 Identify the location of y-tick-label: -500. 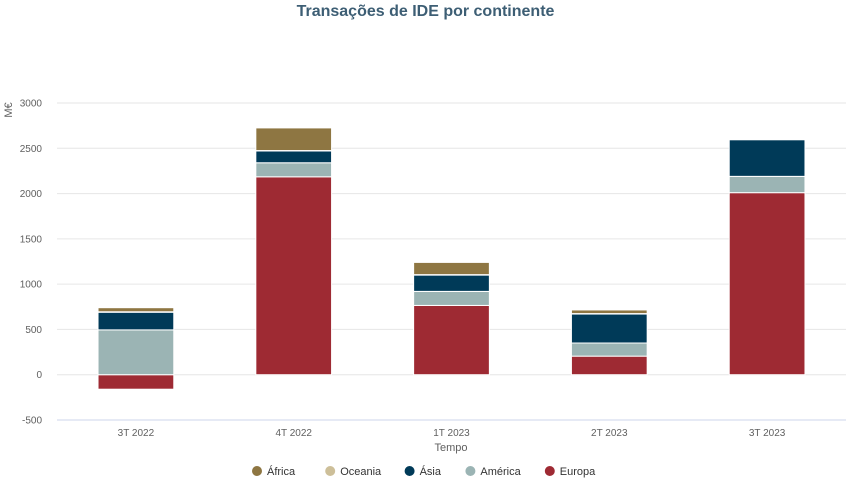
(32, 421).